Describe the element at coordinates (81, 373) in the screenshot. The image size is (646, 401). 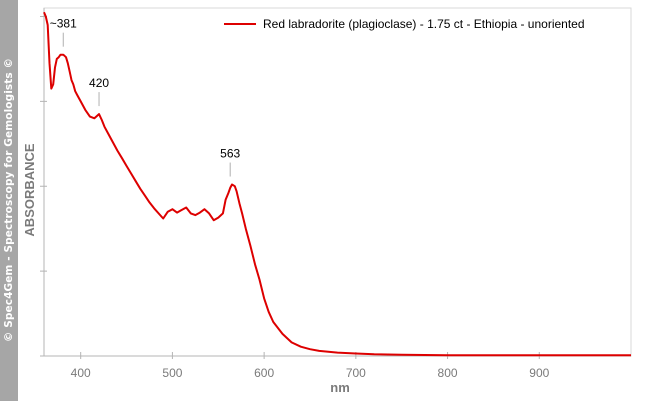
I see `x-tick-label: 400` at that location.